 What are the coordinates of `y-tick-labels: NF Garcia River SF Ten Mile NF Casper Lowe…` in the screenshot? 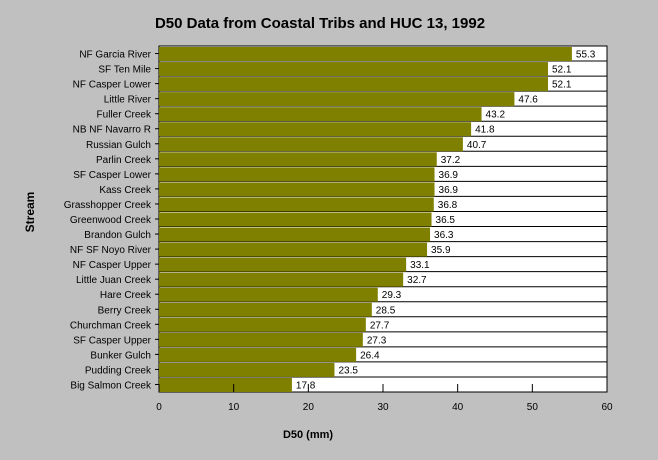 It's located at (111, 220).